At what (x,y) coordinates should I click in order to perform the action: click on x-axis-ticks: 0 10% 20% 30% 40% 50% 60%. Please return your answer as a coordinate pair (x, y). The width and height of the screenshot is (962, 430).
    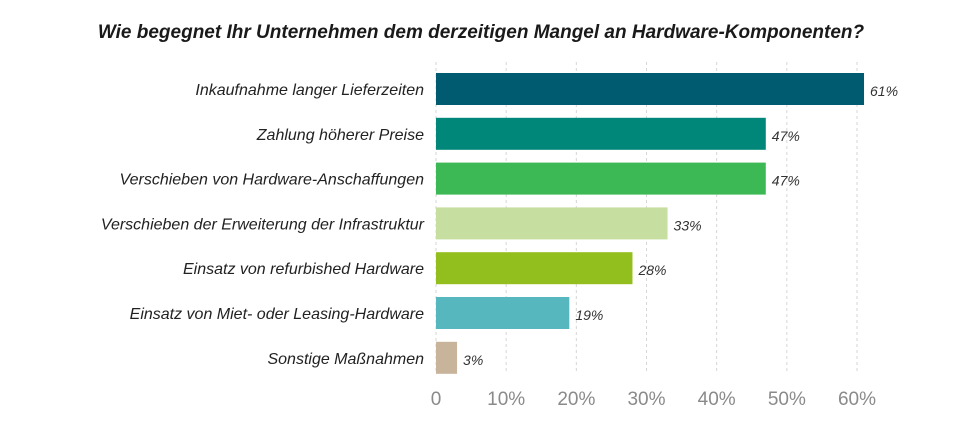
    Looking at the image, I should click on (653, 399).